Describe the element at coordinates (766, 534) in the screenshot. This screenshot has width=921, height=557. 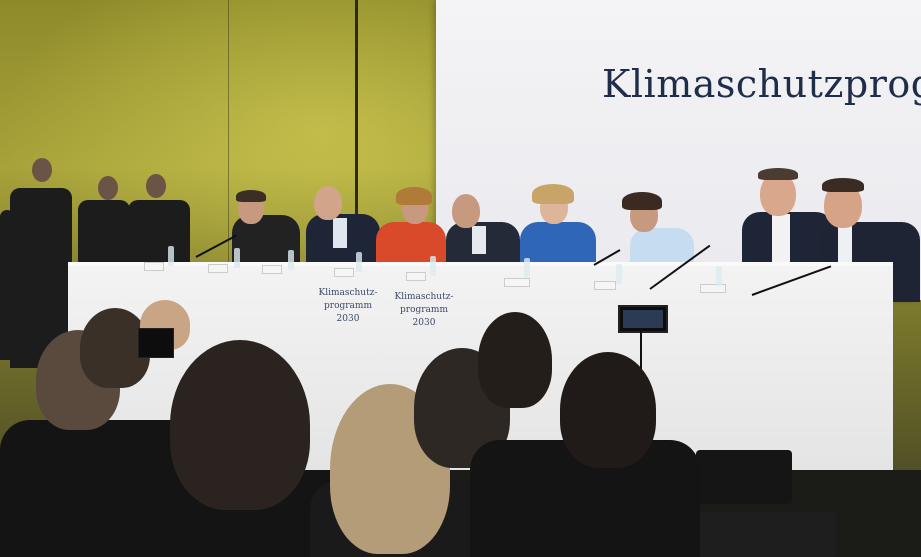
I see `chair` at that location.